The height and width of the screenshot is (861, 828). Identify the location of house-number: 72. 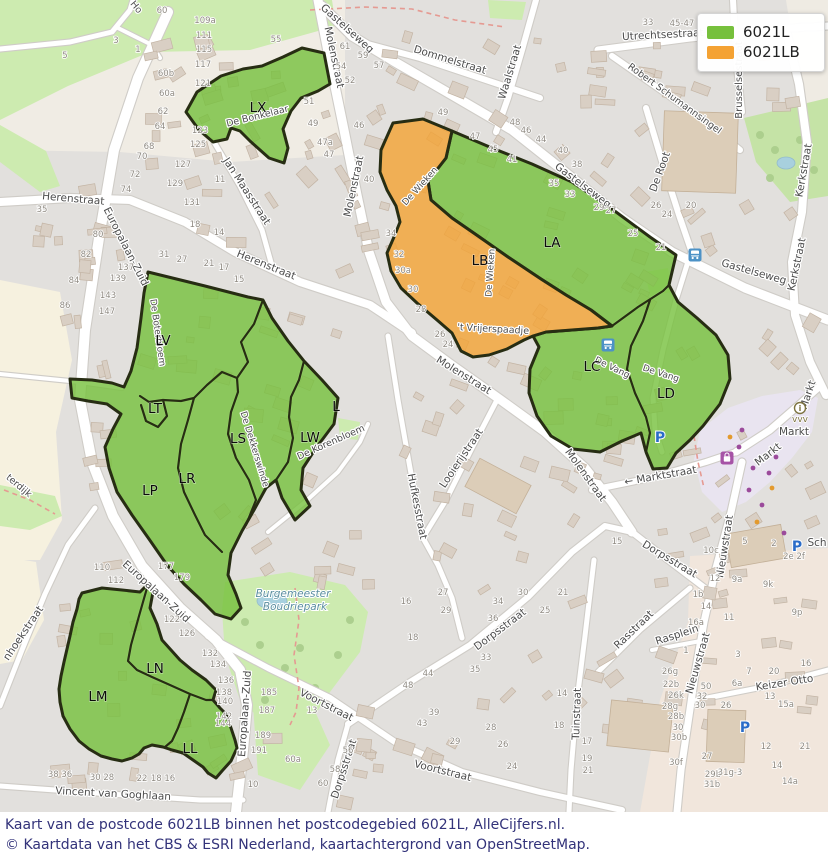
(135, 175).